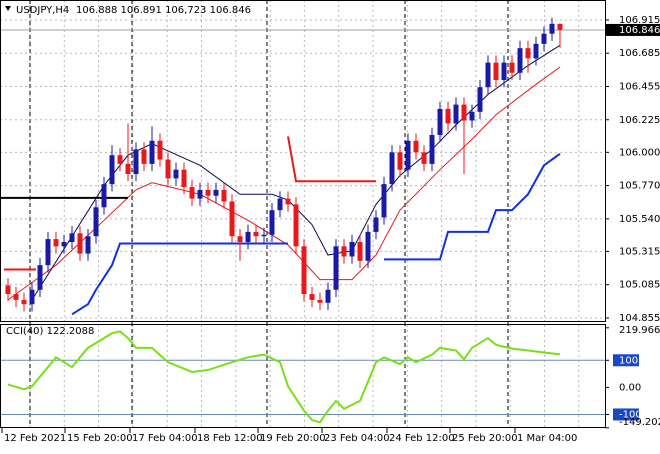 The height and width of the screenshot is (454, 660). What do you see at coordinates (35, 438) in the screenshot?
I see `x-tick-label: 12 Feb 2021` at bounding box center [35, 438].